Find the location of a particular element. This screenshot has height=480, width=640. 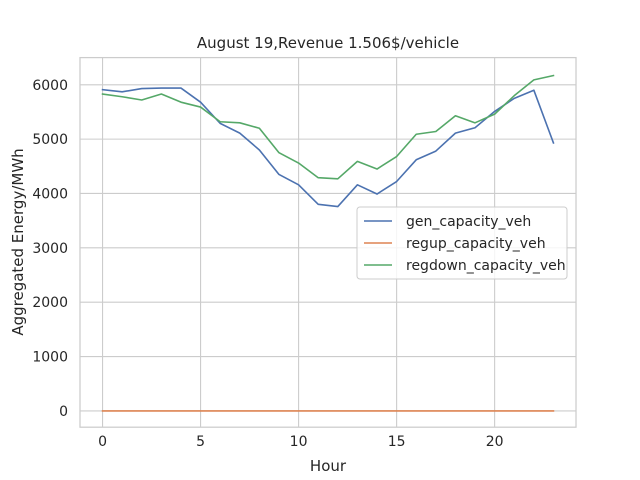

x-tick-label: 15 is located at coordinates (397, 442).